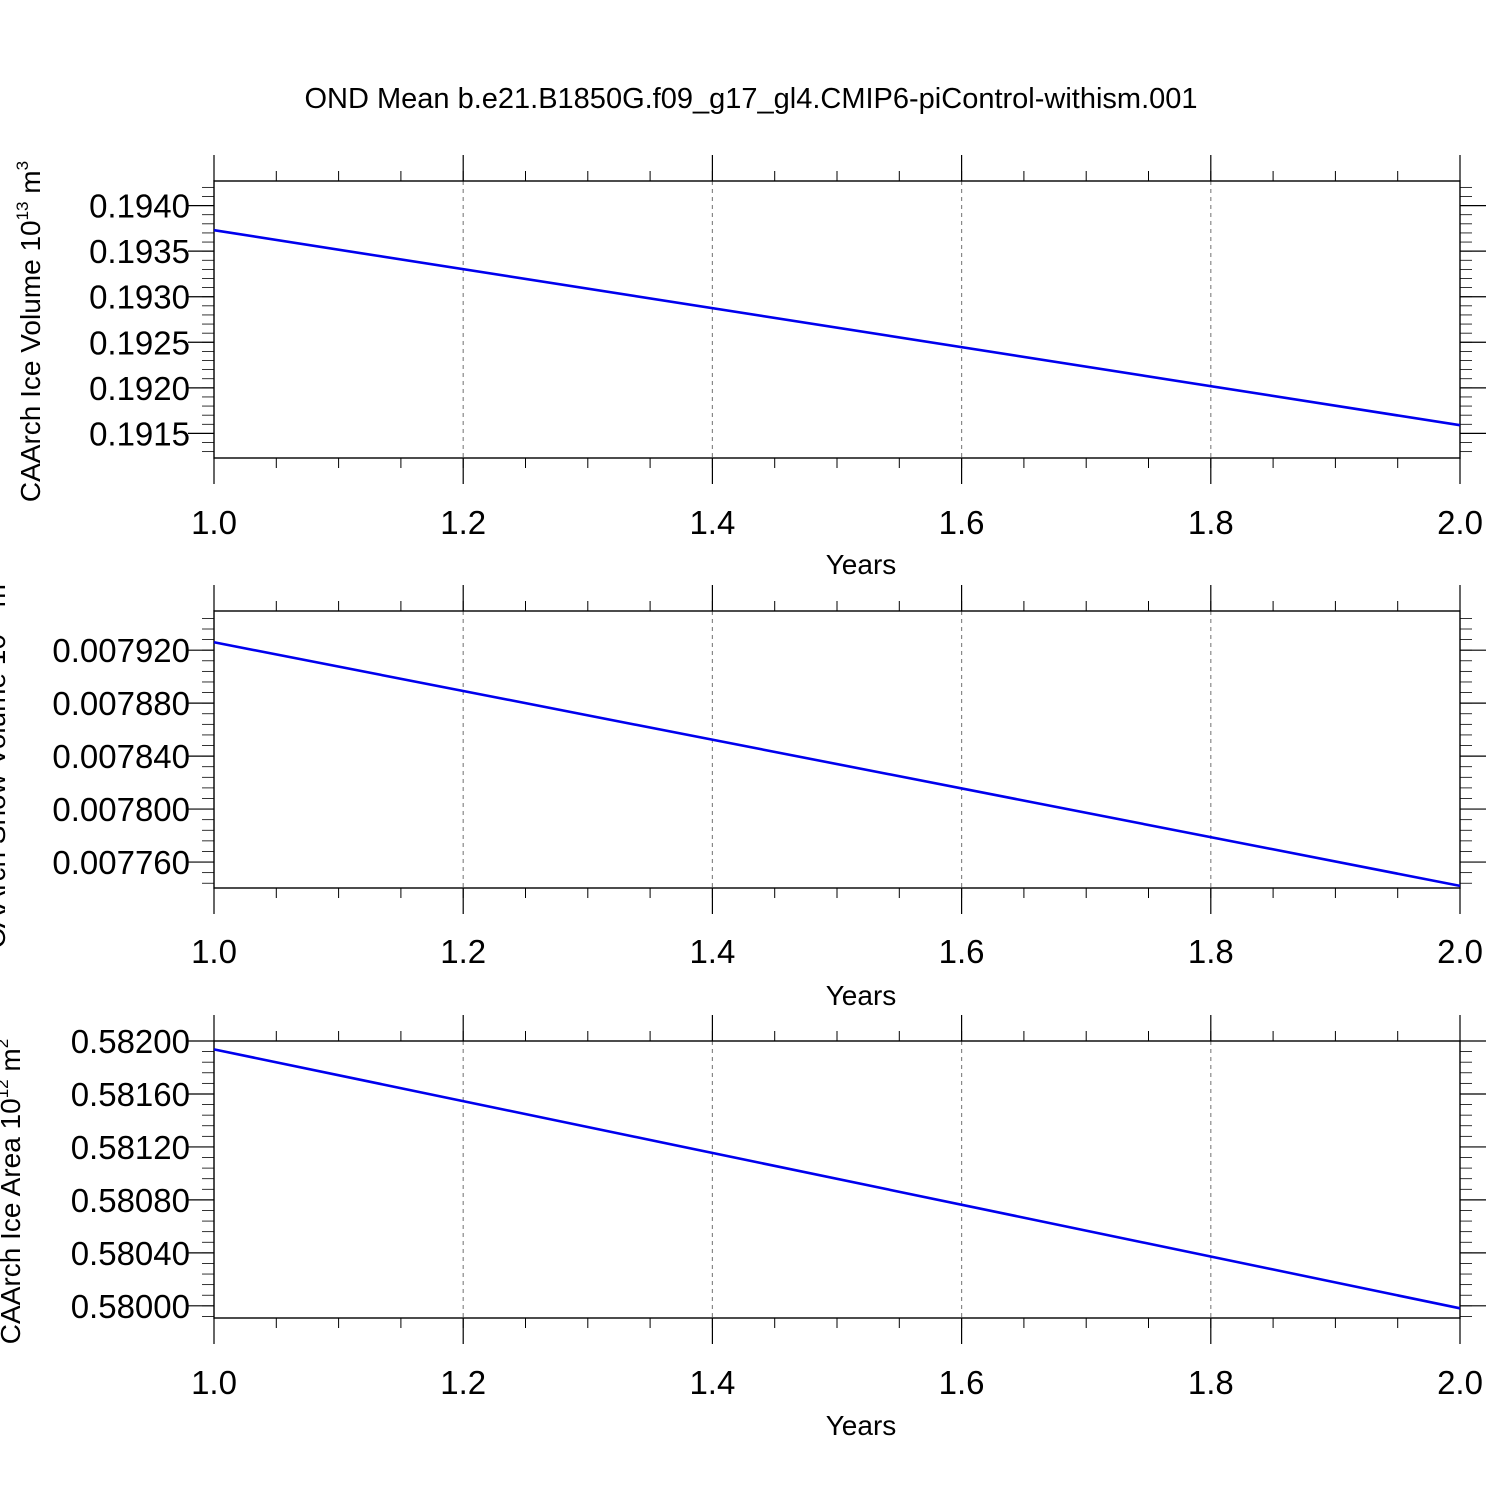 The image size is (1500, 1500). What do you see at coordinates (121, 703) in the screenshot?
I see `y-tick-label: 0.007880` at bounding box center [121, 703].